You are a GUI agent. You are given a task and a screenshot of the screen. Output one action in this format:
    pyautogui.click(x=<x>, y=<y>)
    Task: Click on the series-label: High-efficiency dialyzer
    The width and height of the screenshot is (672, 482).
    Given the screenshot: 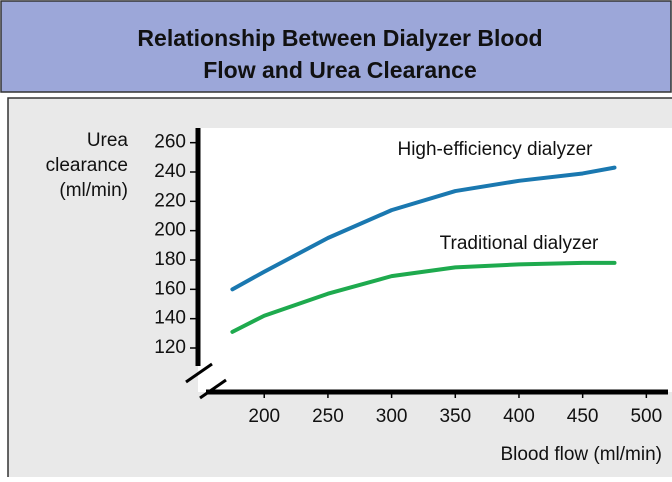 What is the action you would take?
    pyautogui.click(x=495, y=149)
    